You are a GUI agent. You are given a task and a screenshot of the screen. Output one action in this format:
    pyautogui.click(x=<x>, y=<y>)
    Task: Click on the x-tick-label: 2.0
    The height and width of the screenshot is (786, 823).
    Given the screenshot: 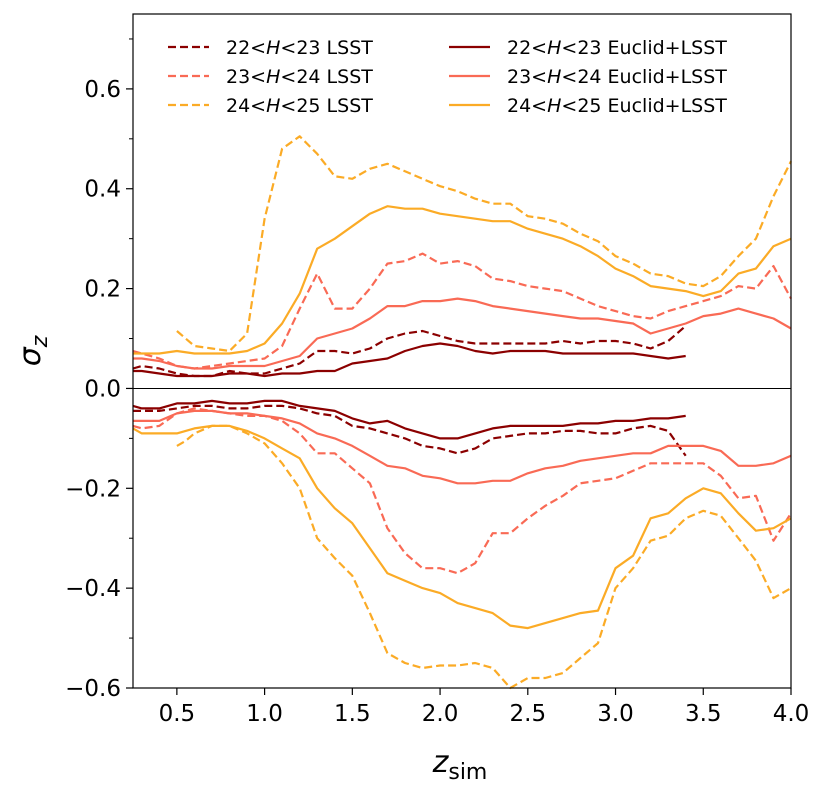 What is the action you would take?
    pyautogui.click(x=440, y=714)
    